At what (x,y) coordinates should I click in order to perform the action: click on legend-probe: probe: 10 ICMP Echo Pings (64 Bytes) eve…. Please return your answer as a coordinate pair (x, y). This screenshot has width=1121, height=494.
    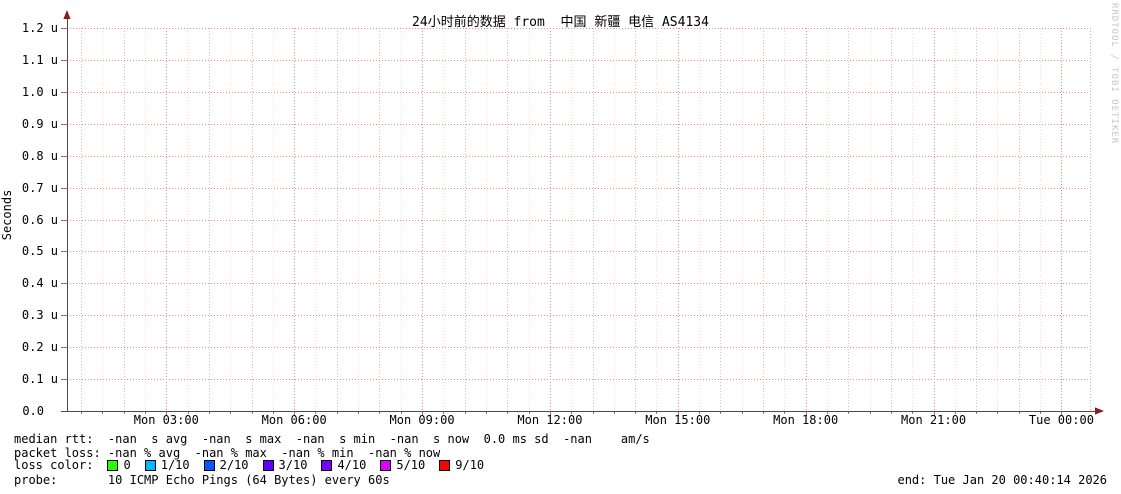
    Looking at the image, I should click on (202, 480).